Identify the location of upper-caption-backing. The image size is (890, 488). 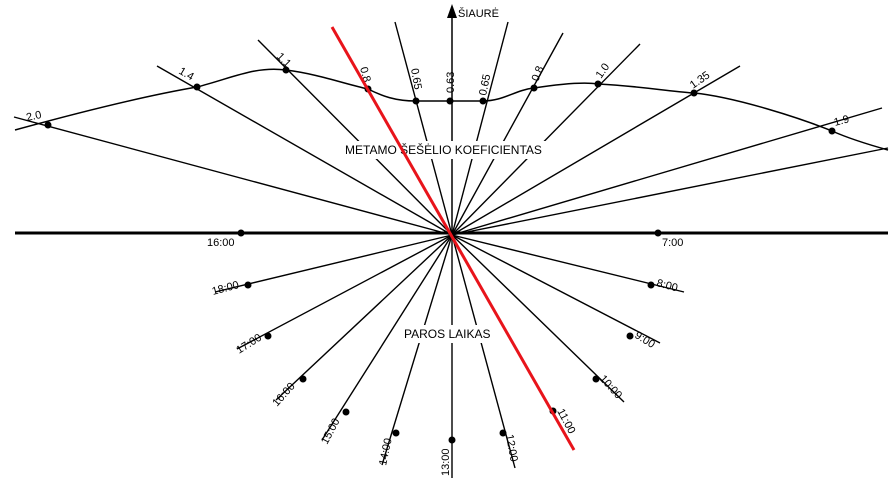
(450, 150).